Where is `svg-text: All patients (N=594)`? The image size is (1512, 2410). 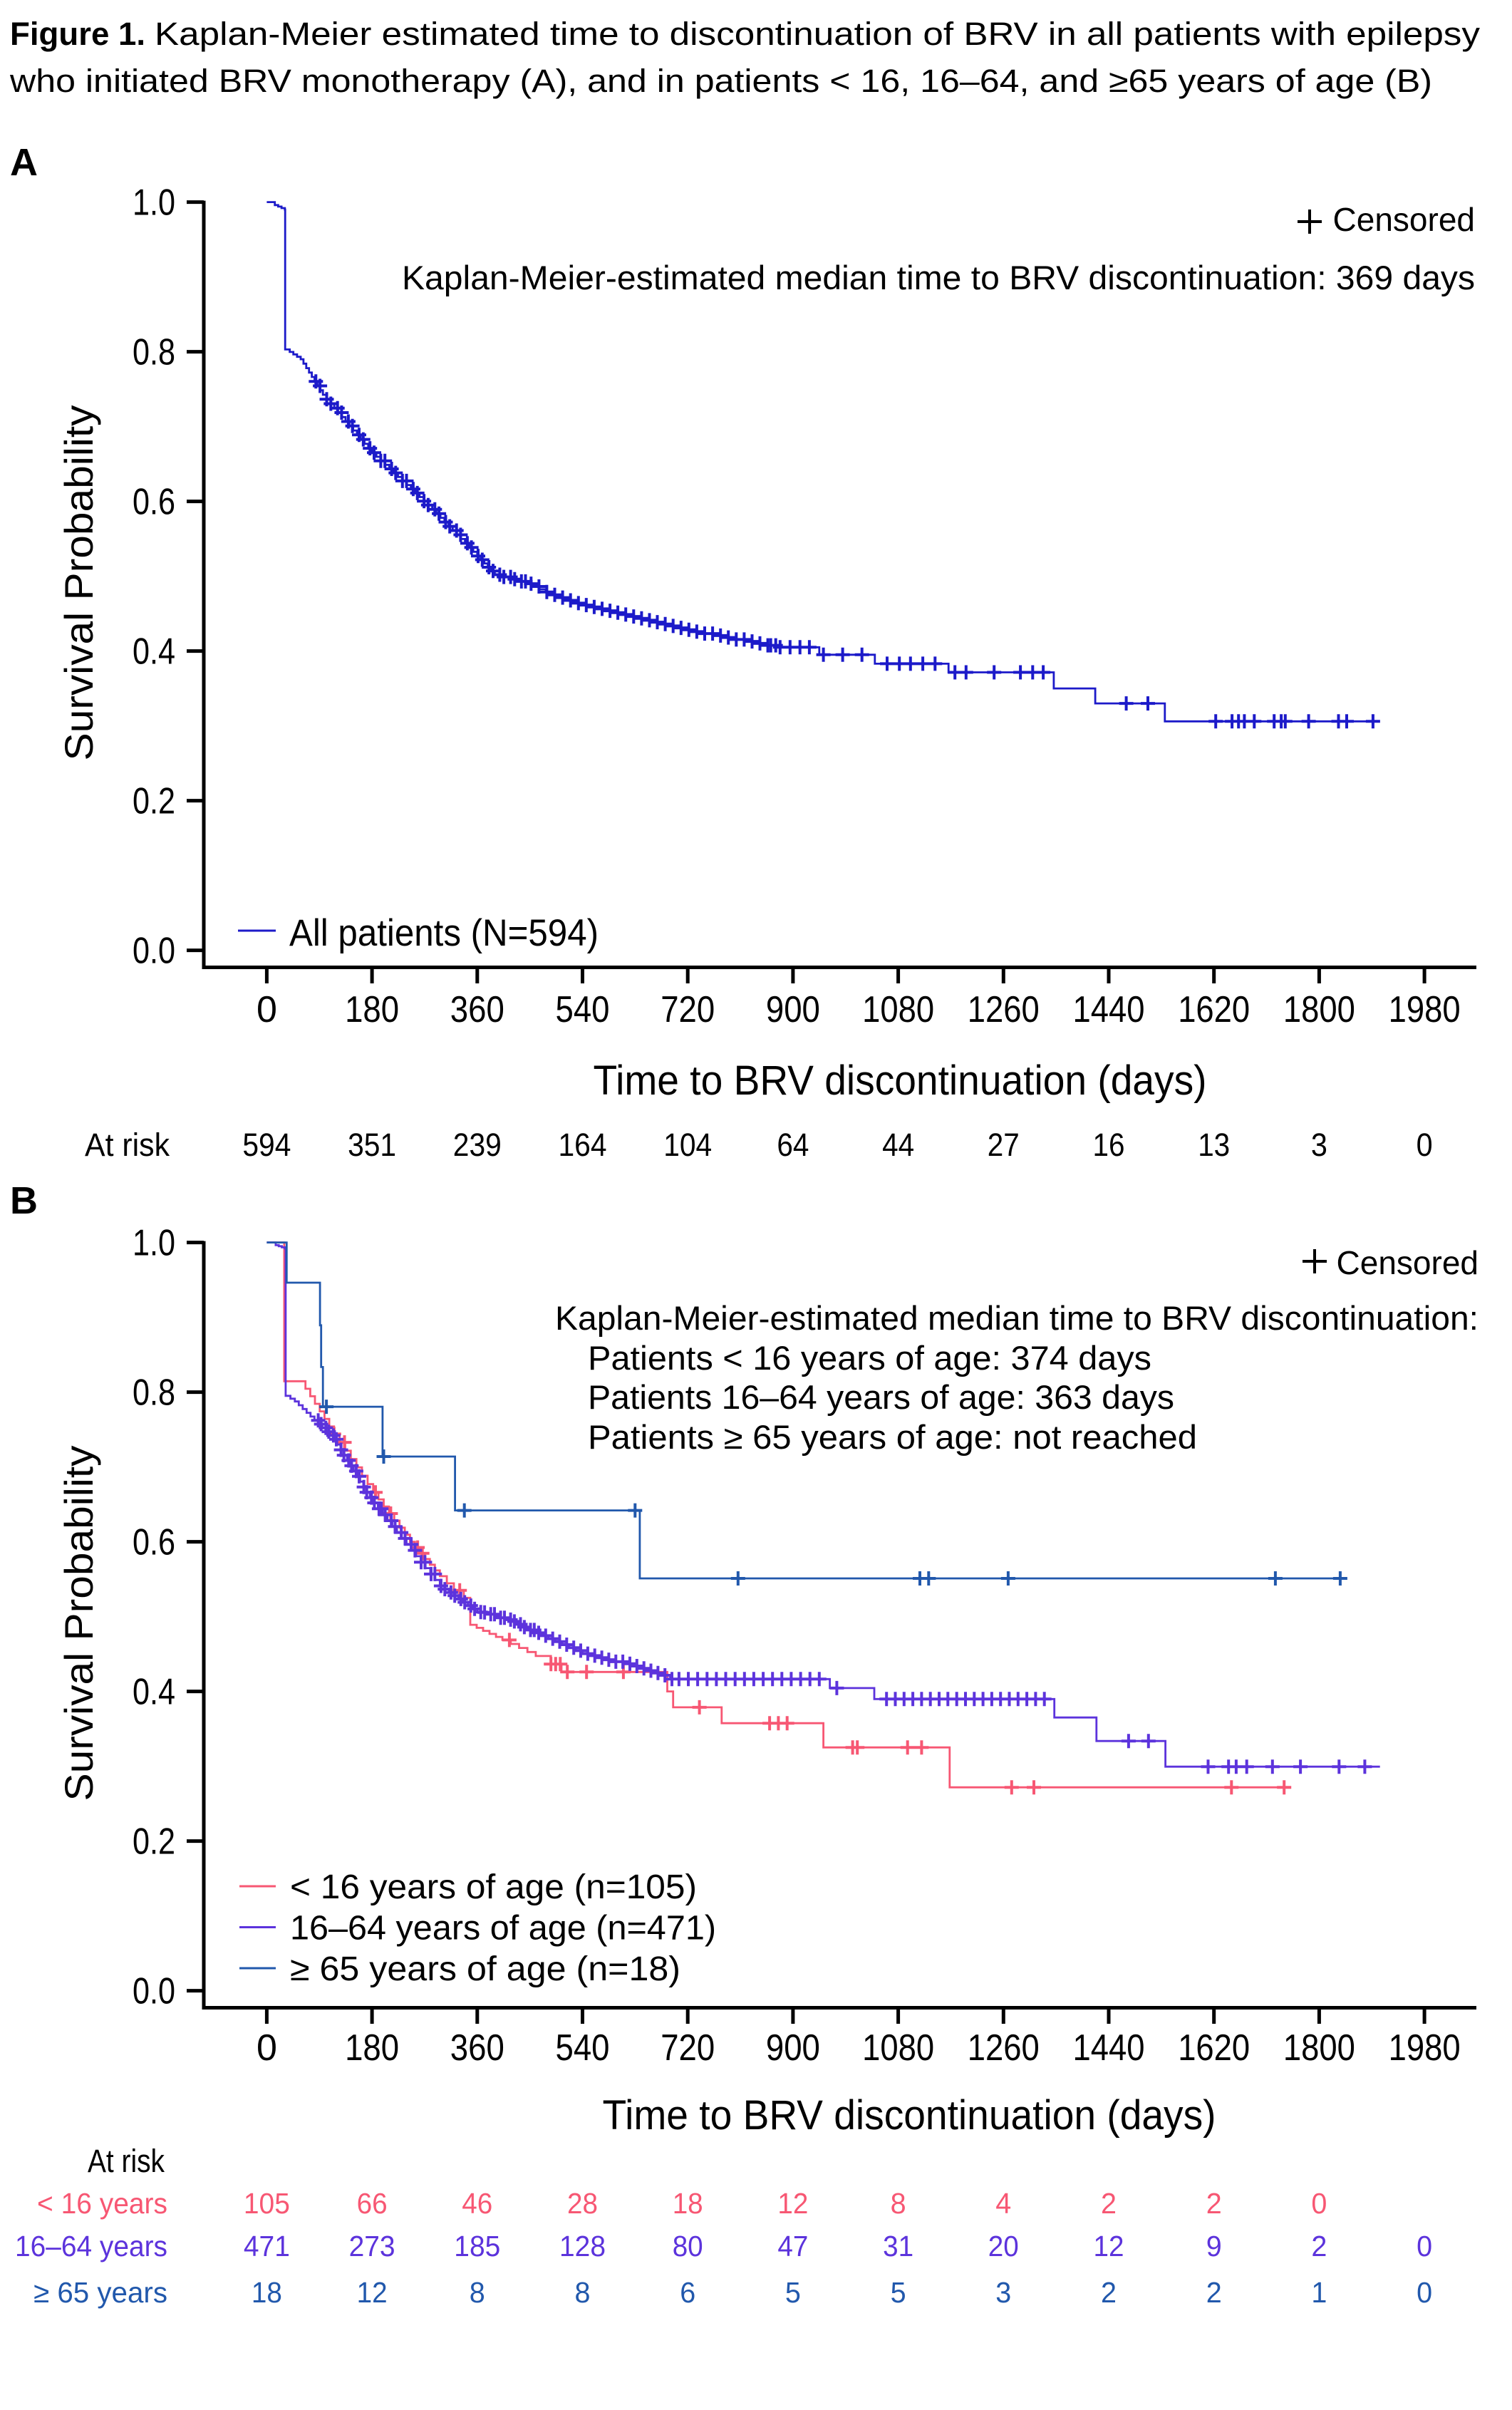
svg-text: All patients (N=594) is located at coordinates (444, 933).